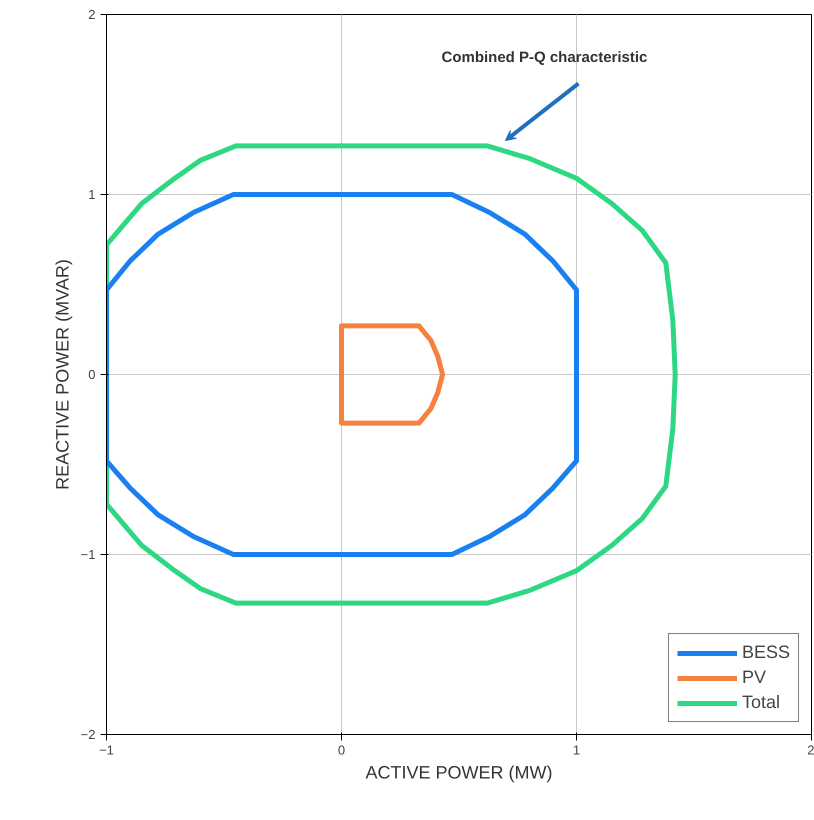 Image resolution: width=814 pixels, height=820 pixels. What do you see at coordinates (92, 14) in the screenshot?
I see `y-tick-label: 2` at bounding box center [92, 14].